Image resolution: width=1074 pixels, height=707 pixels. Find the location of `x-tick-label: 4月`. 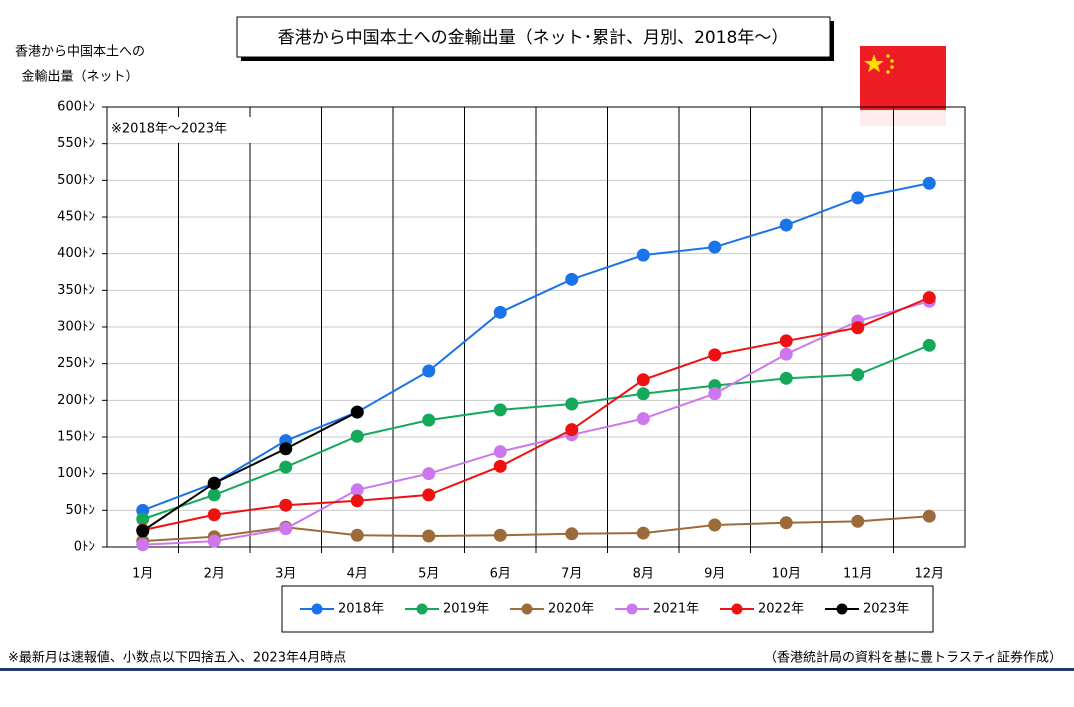

x-tick-label: 4月 is located at coordinates (357, 574).